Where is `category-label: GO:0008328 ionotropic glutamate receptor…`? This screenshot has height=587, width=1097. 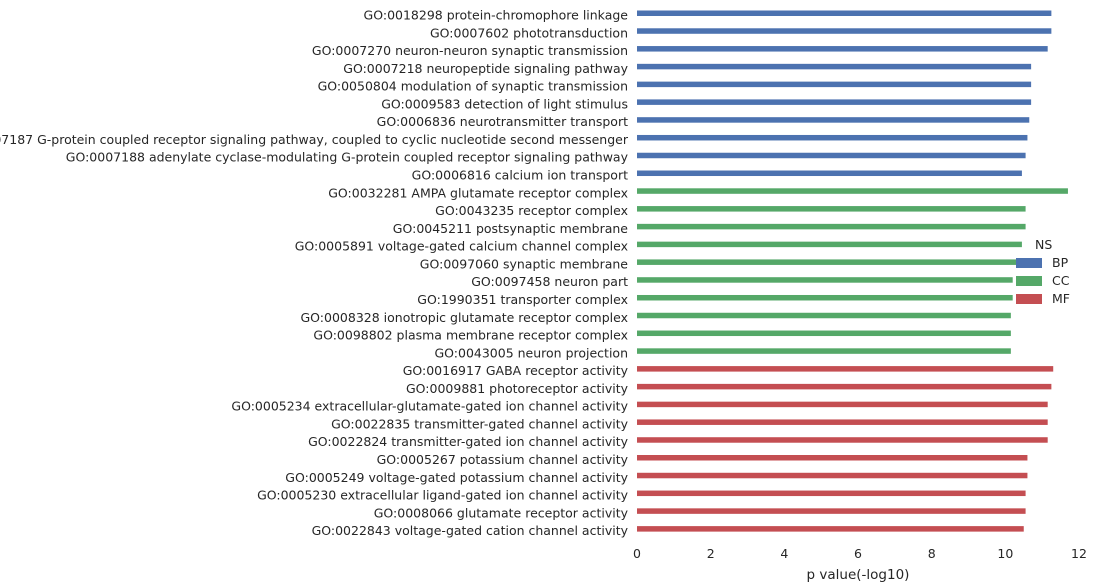 category-label: GO:0008328 ionotropic glutamate receptor… is located at coordinates (465, 317).